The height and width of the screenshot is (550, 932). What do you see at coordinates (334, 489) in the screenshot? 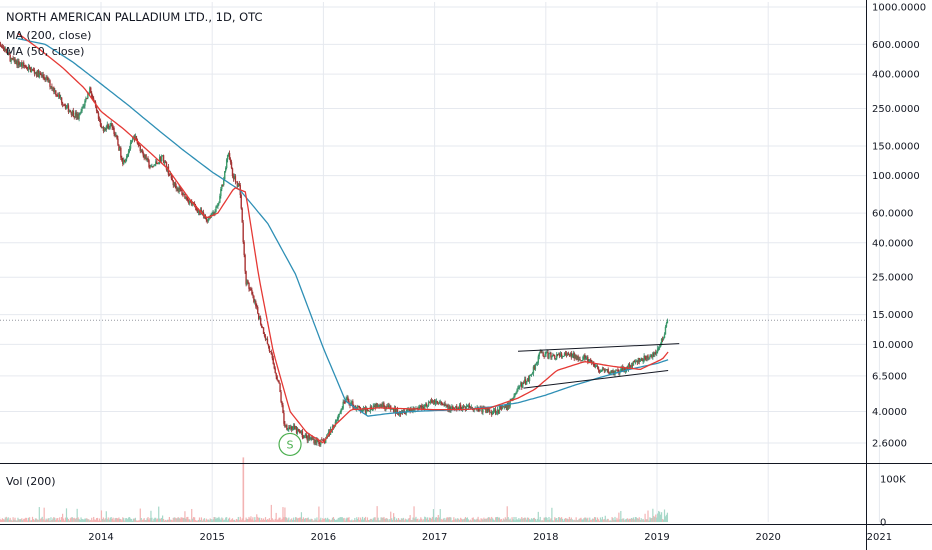
I see `volume-bars` at bounding box center [334, 489].